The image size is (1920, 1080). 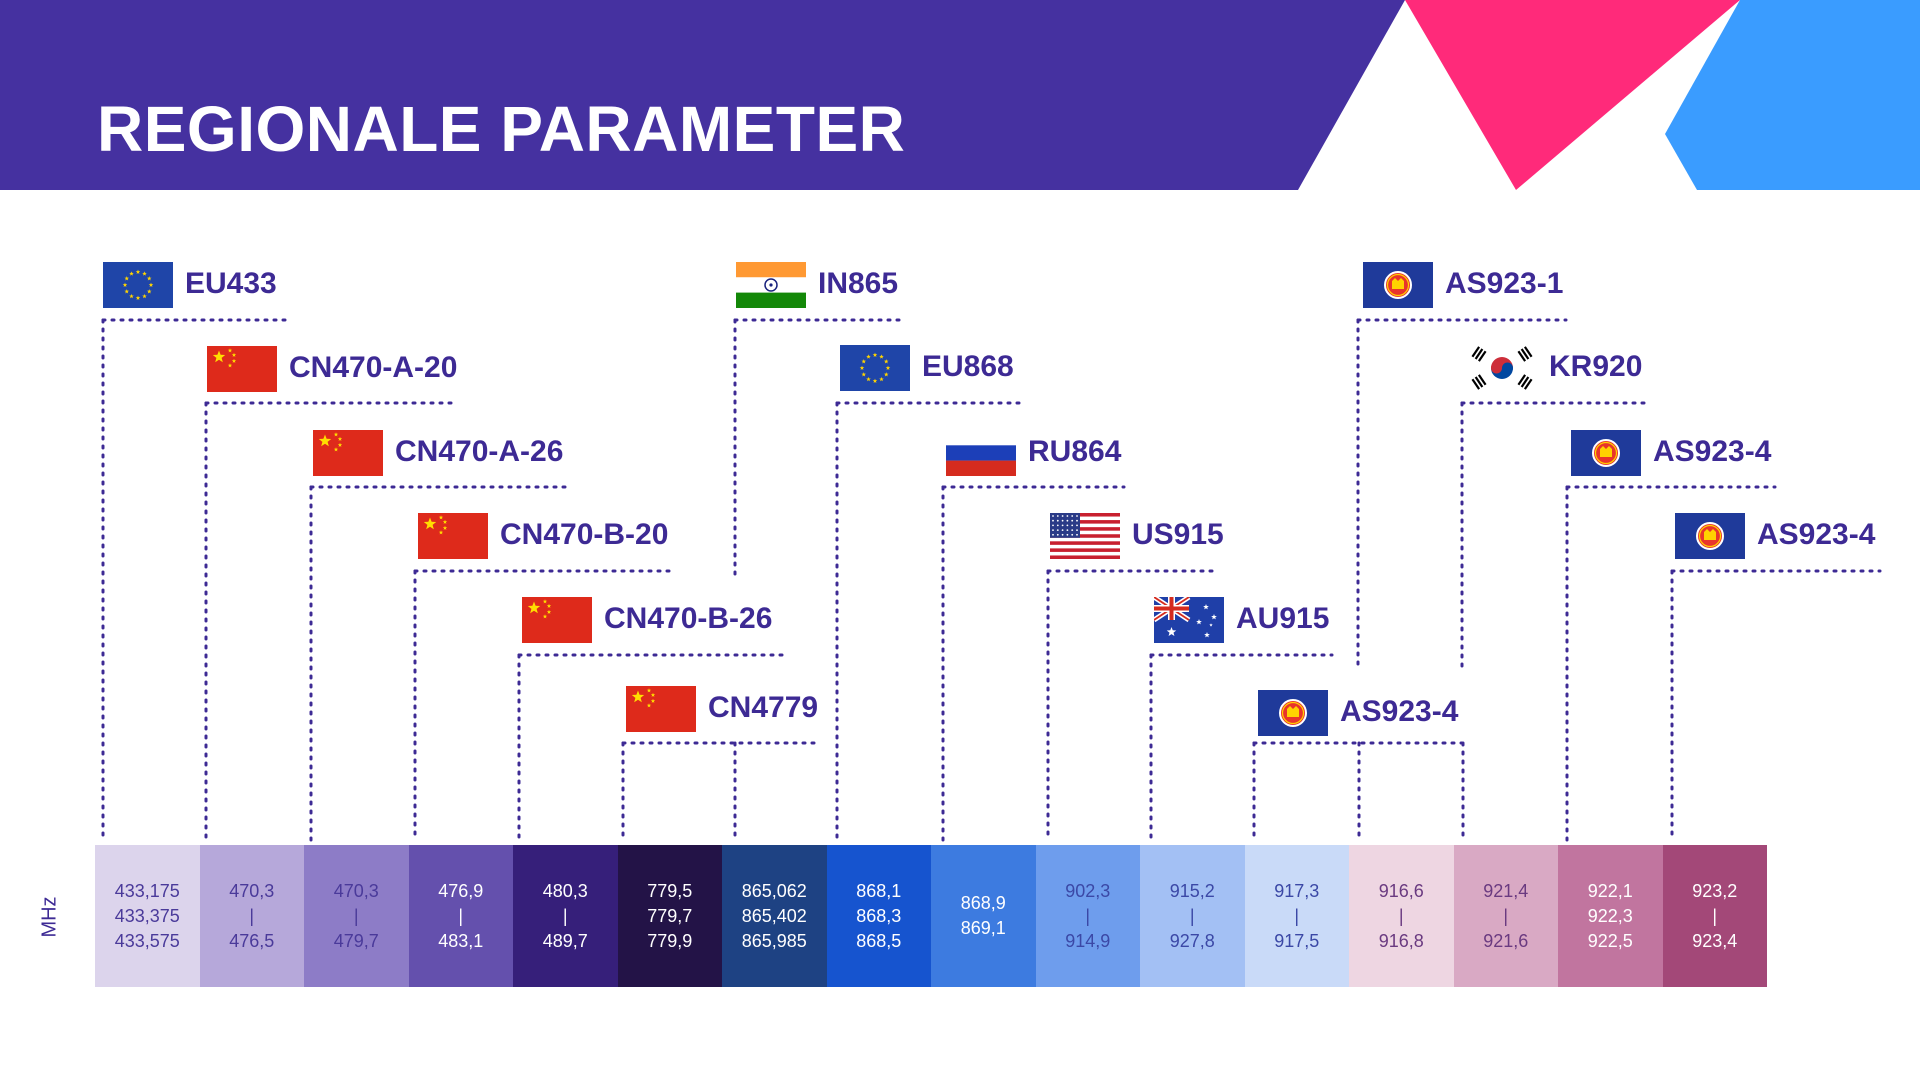 What do you see at coordinates (1715, 940) in the screenshot?
I see `frequency-value: 923,4` at bounding box center [1715, 940].